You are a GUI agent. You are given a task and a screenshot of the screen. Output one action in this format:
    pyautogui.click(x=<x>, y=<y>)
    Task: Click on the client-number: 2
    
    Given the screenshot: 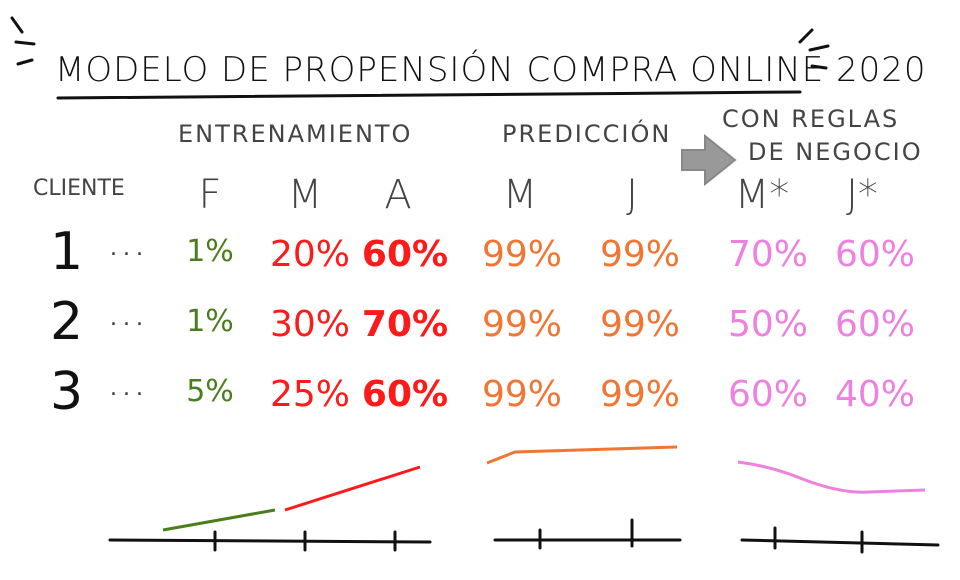 What is the action you would take?
    pyautogui.click(x=67, y=322)
    